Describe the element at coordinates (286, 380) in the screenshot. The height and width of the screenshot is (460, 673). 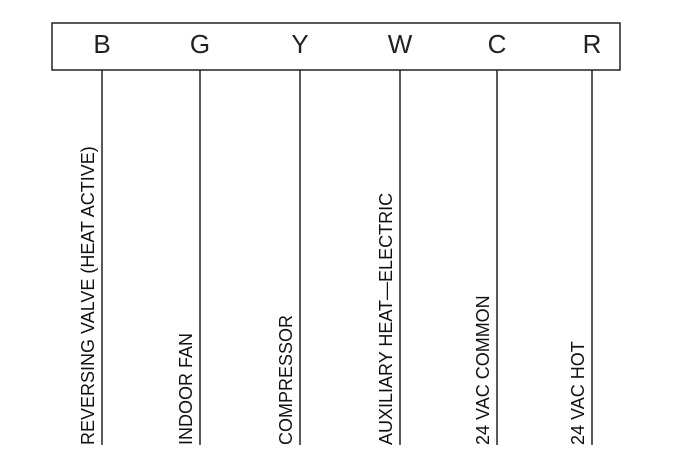
I see `terminal-label: COMPRESSOR` at that location.